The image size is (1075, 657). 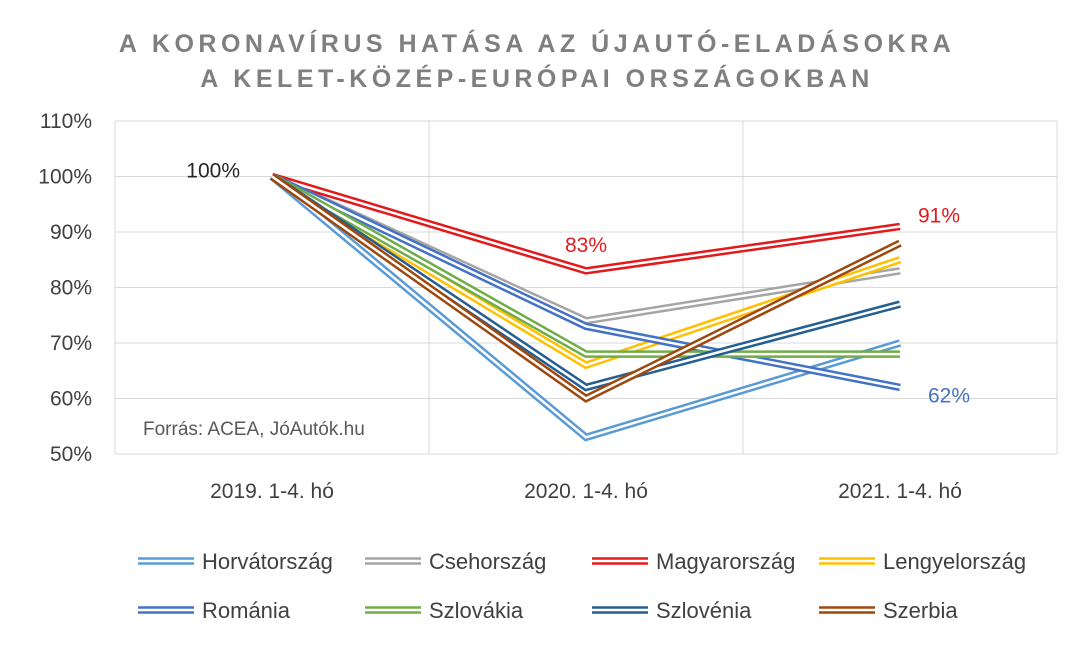 What do you see at coordinates (272, 491) in the screenshot?
I see `x-tick-label: 2019. 1-4. hó` at bounding box center [272, 491].